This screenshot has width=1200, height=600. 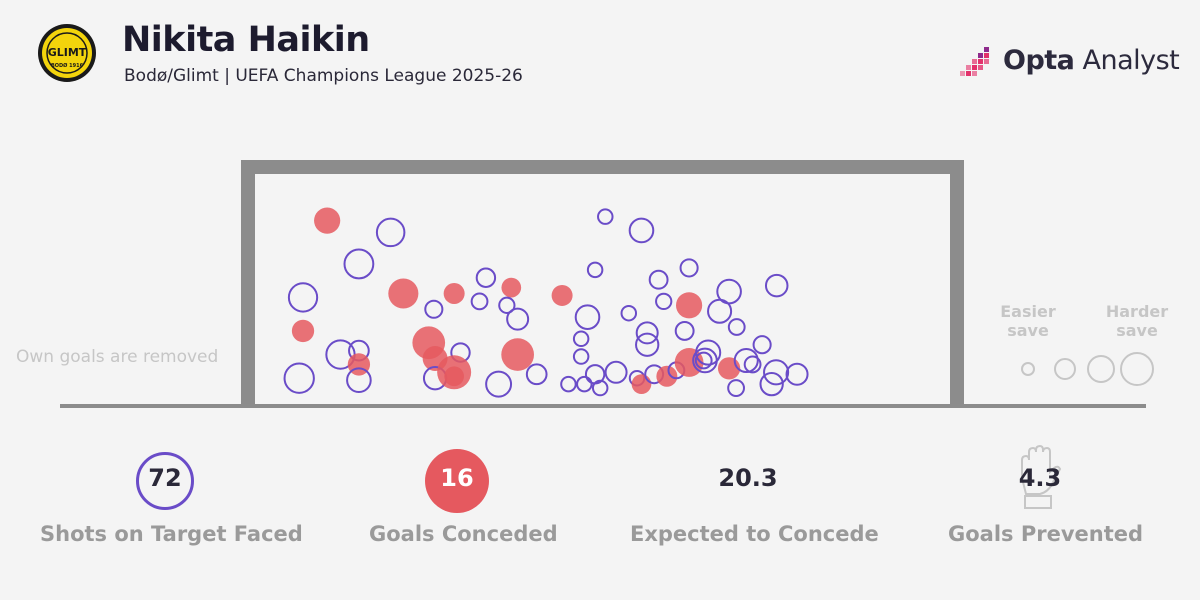 I want to click on goals-value: 16, so click(x=457, y=478).